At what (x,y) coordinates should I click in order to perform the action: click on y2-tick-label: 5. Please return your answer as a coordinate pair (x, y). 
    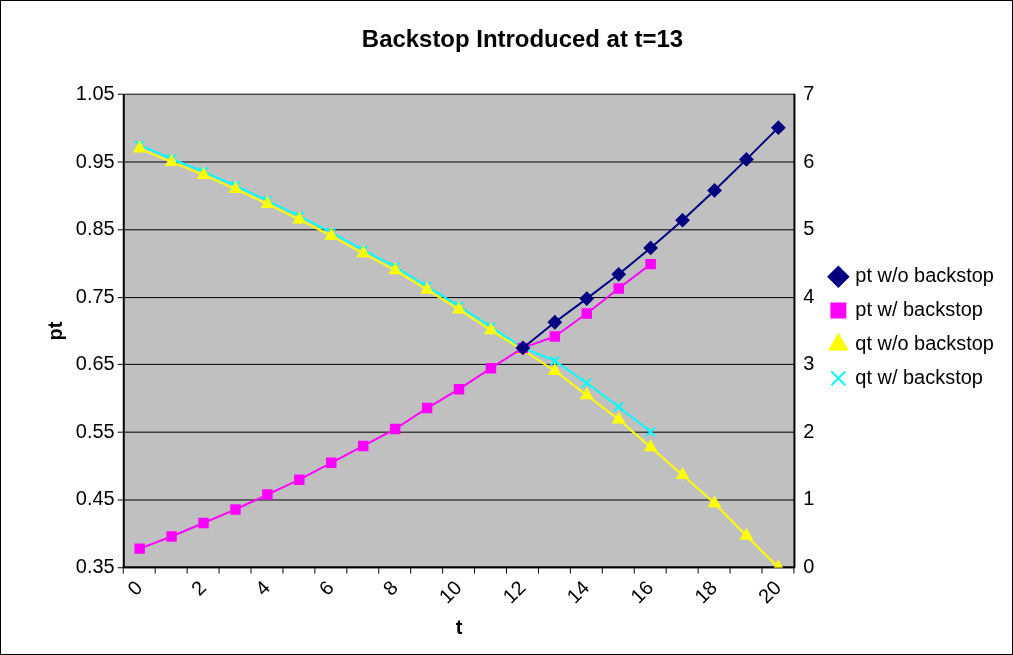
    Looking at the image, I should click on (809, 228).